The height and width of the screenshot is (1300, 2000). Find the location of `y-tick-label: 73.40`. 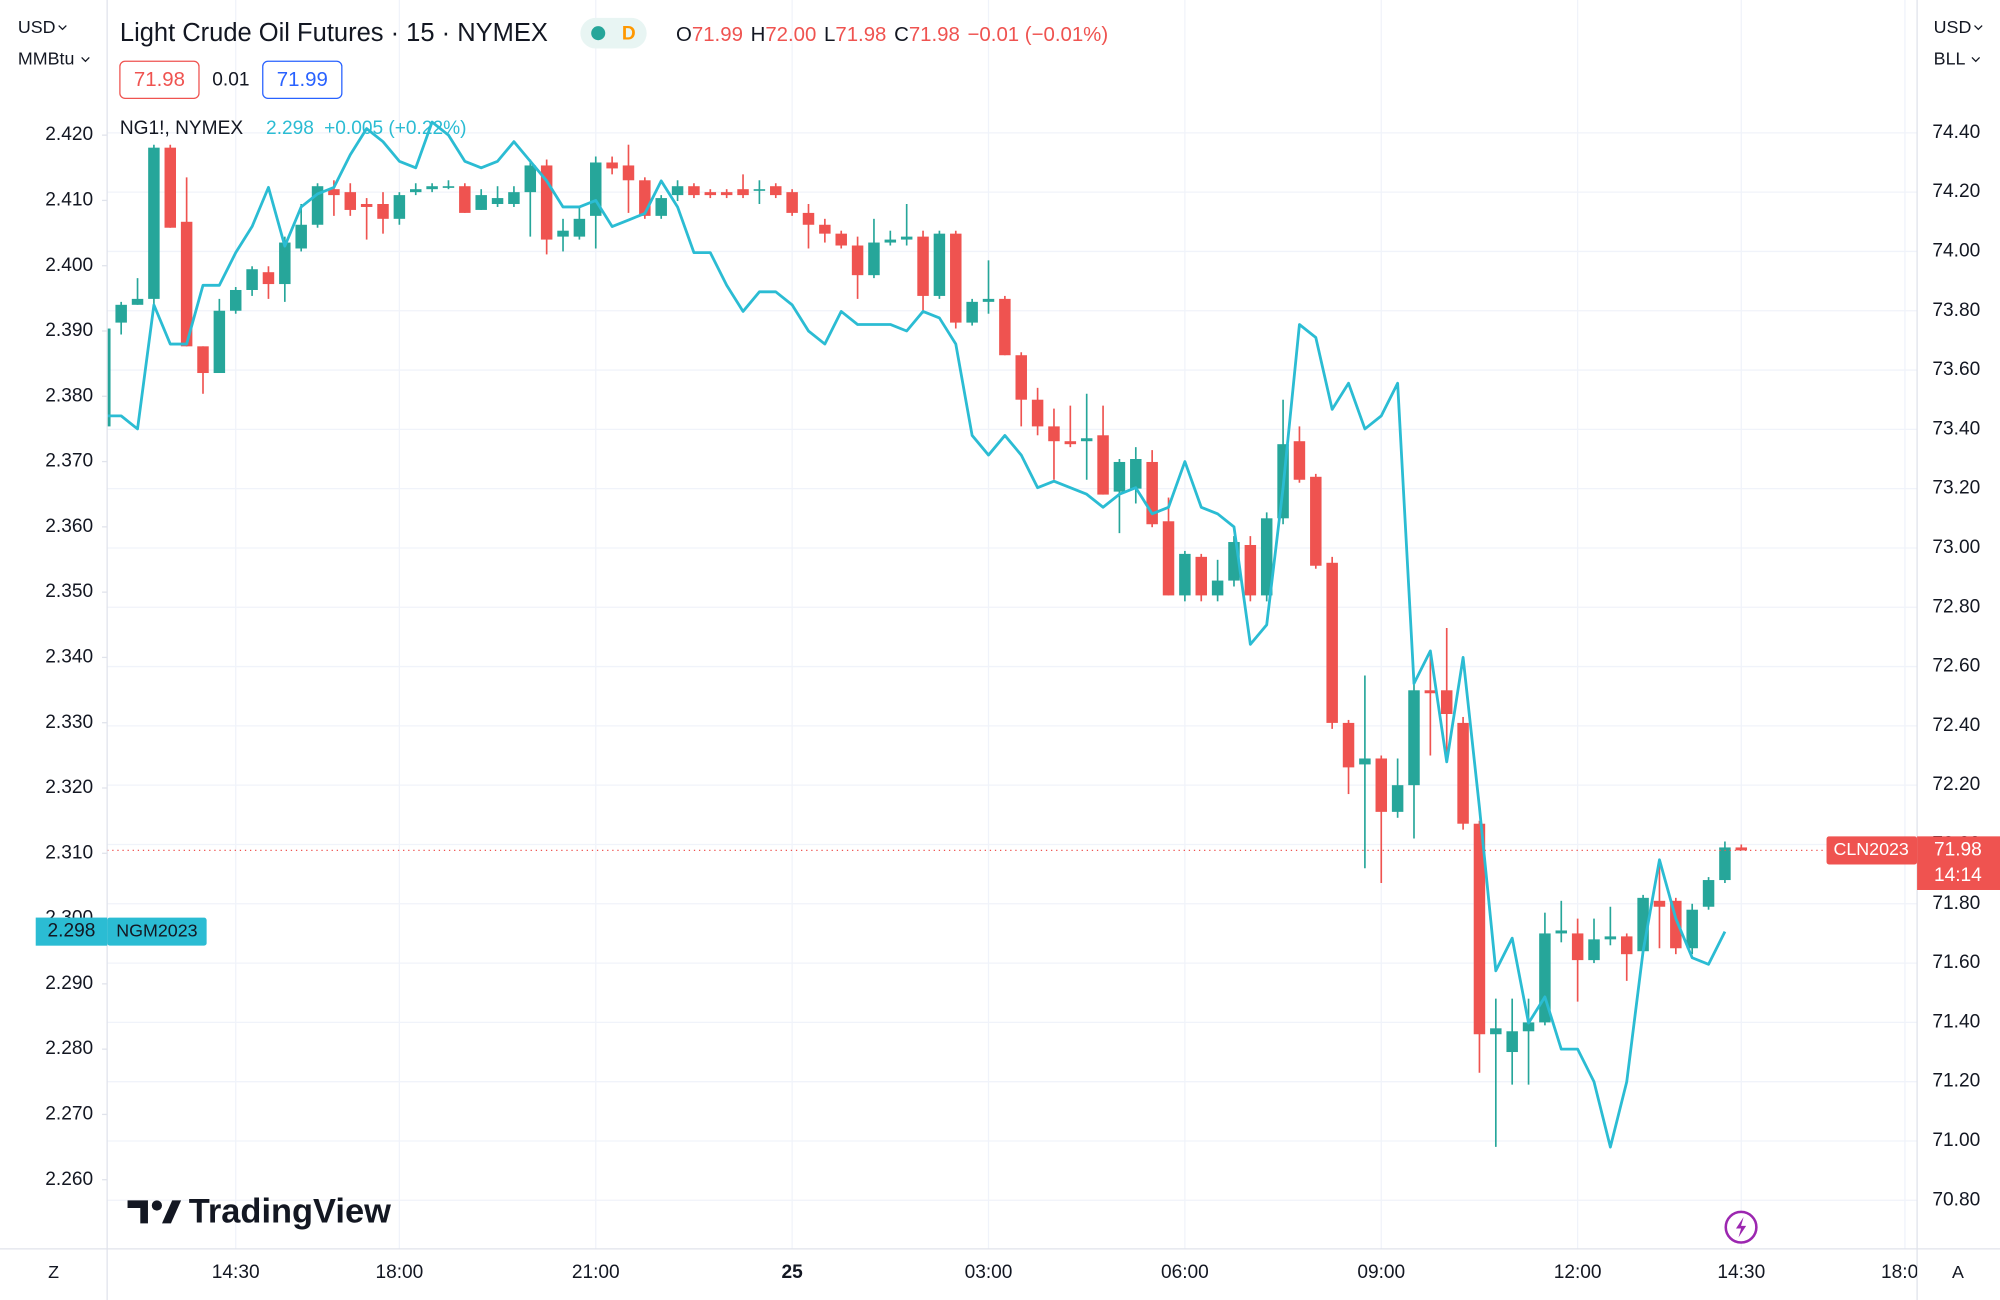

y-tick-label: 73.40 is located at coordinates (1956, 428).